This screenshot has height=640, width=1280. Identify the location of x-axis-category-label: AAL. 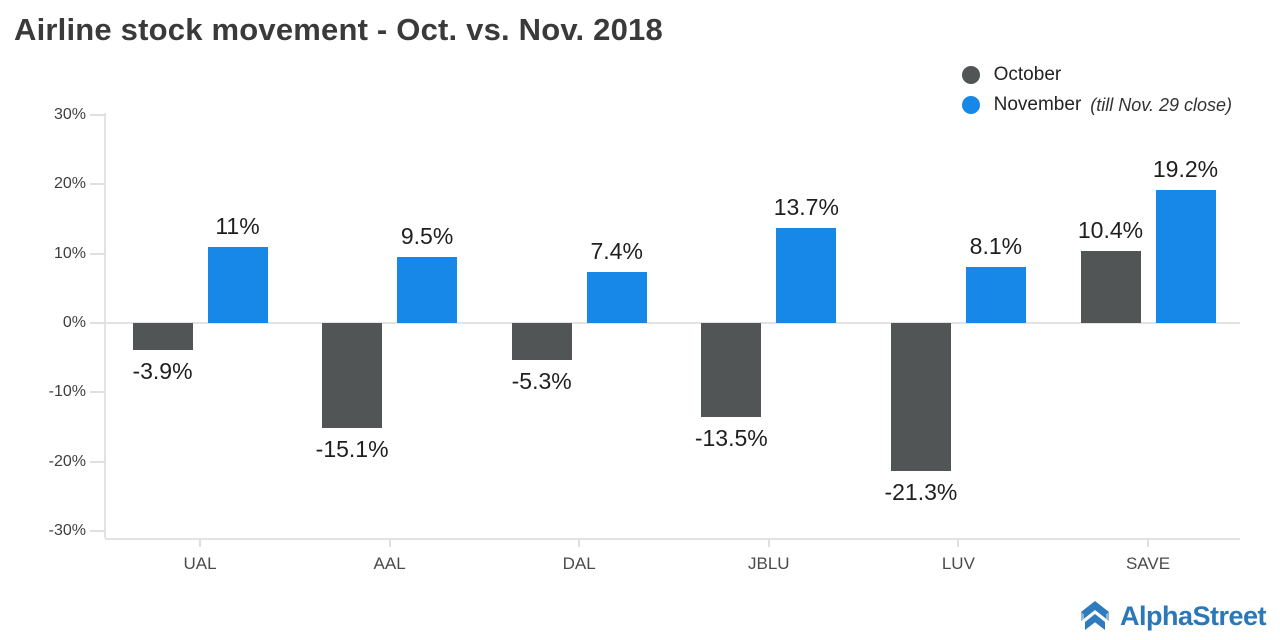
(389, 563).